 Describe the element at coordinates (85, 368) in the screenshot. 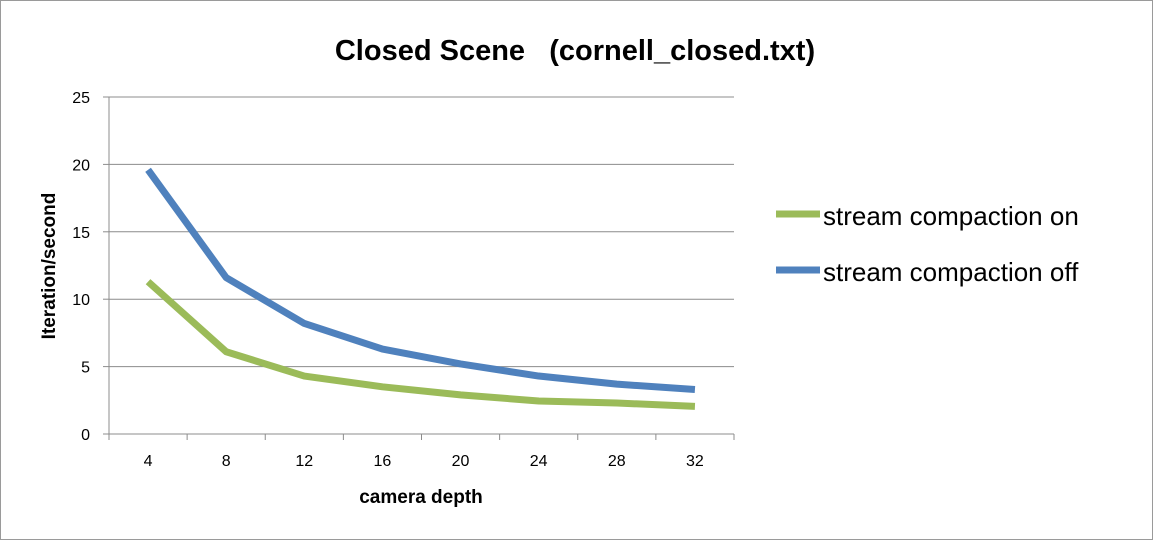

I see `y-tick-label: 5` at that location.